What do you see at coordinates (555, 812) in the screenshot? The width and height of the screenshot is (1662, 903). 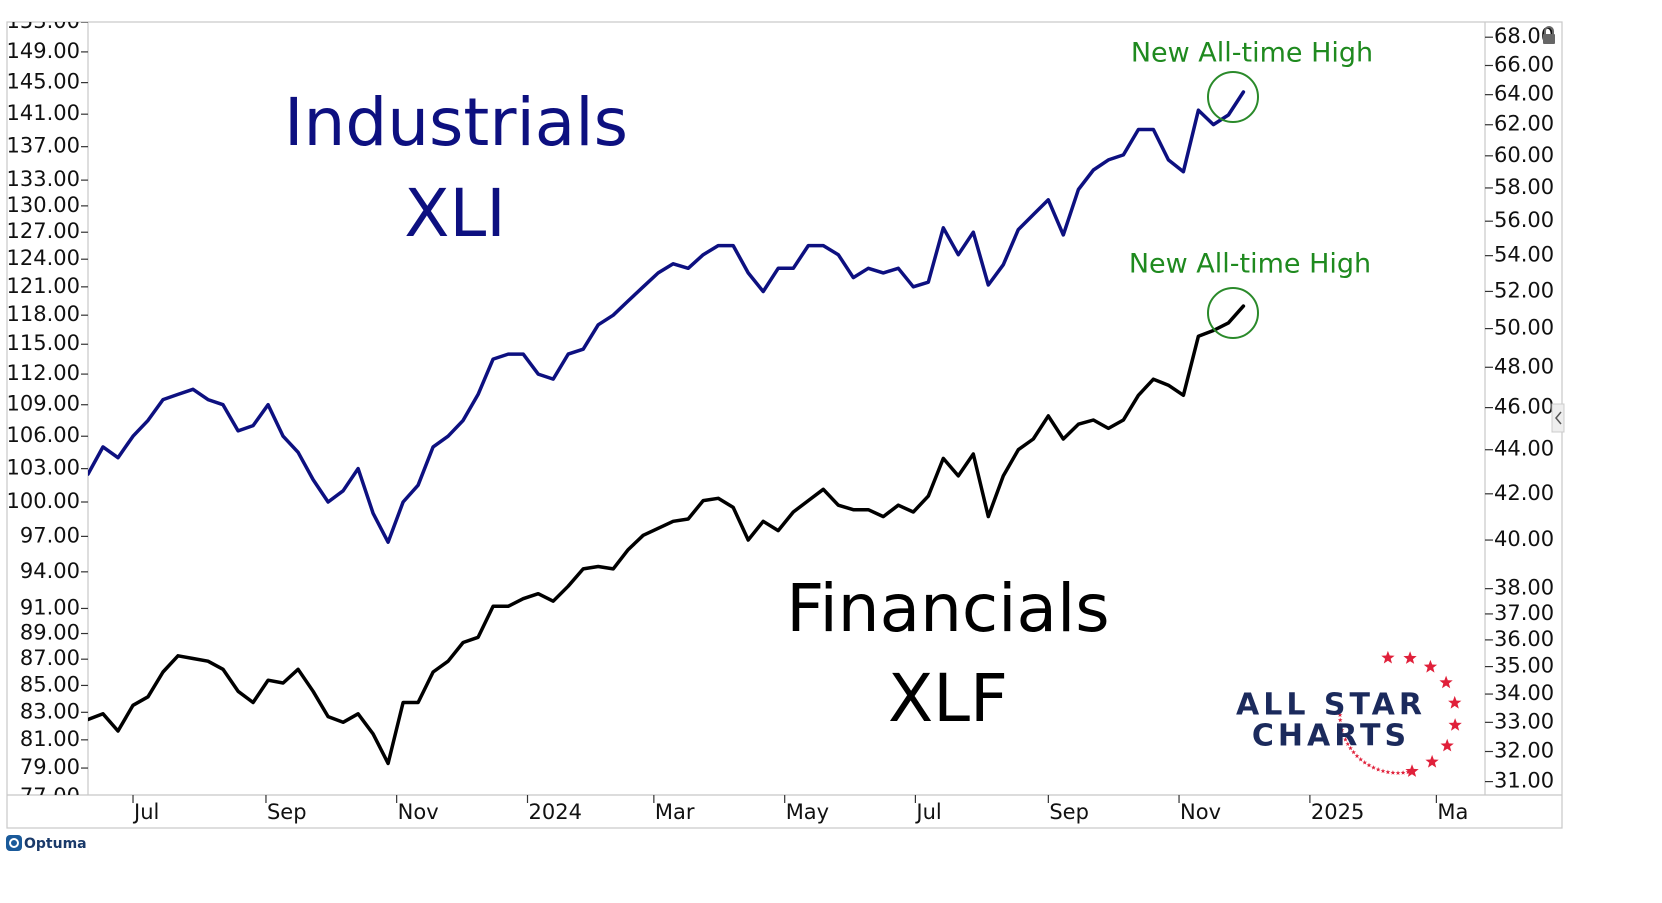 I see `x-tick-label: 2024` at bounding box center [555, 812].